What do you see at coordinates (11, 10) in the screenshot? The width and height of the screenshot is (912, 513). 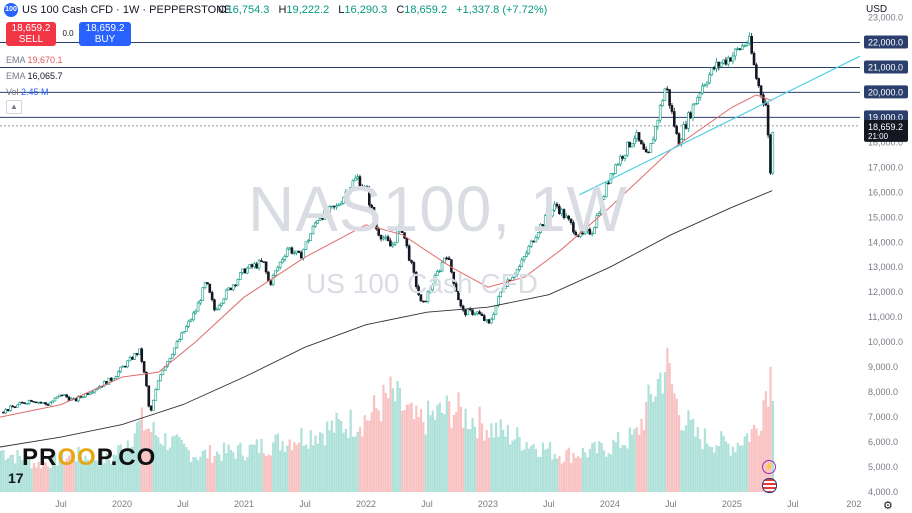 I see `symbol-logo-icon: 100` at bounding box center [11, 10].